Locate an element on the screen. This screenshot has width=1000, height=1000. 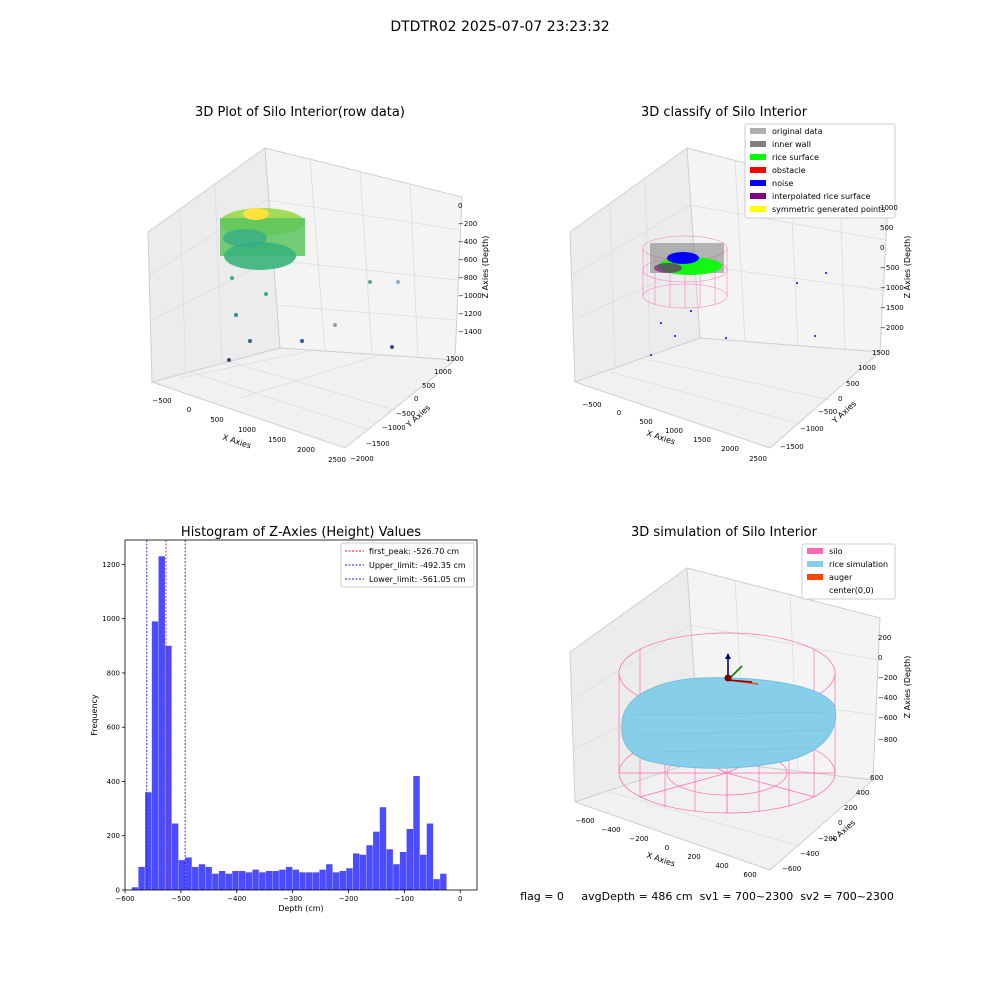
raw-x-tick: 0 is located at coordinates (189, 410).